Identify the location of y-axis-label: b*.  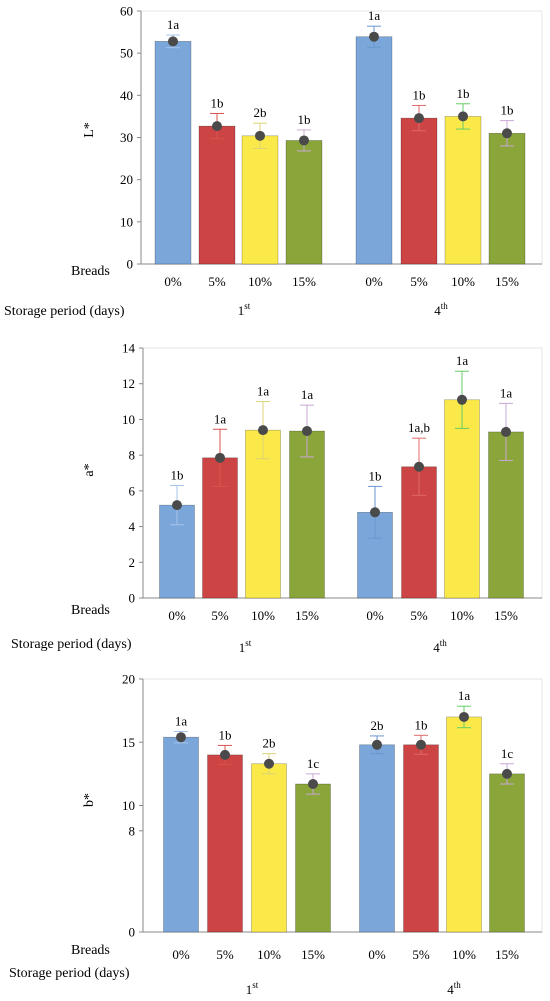
(89, 800).